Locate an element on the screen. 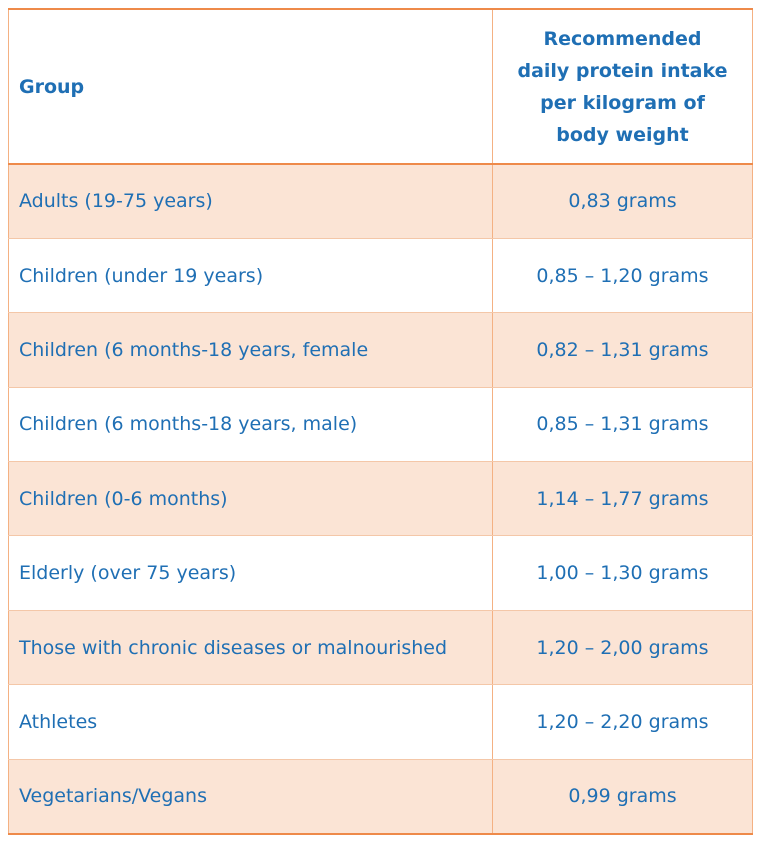 The width and height of the screenshot is (758, 843). table-row: Adults (19-75 years) 0,83 grams is located at coordinates (380, 201).